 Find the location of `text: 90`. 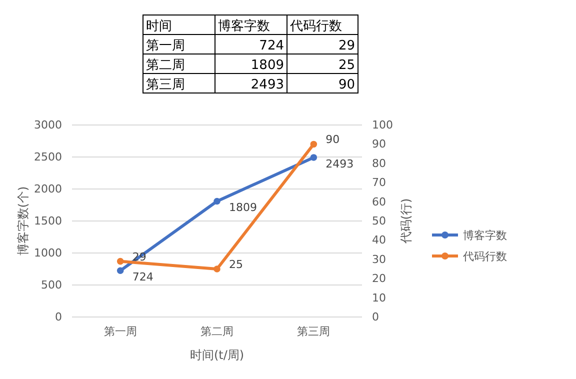

text: 90 is located at coordinates (346, 85).